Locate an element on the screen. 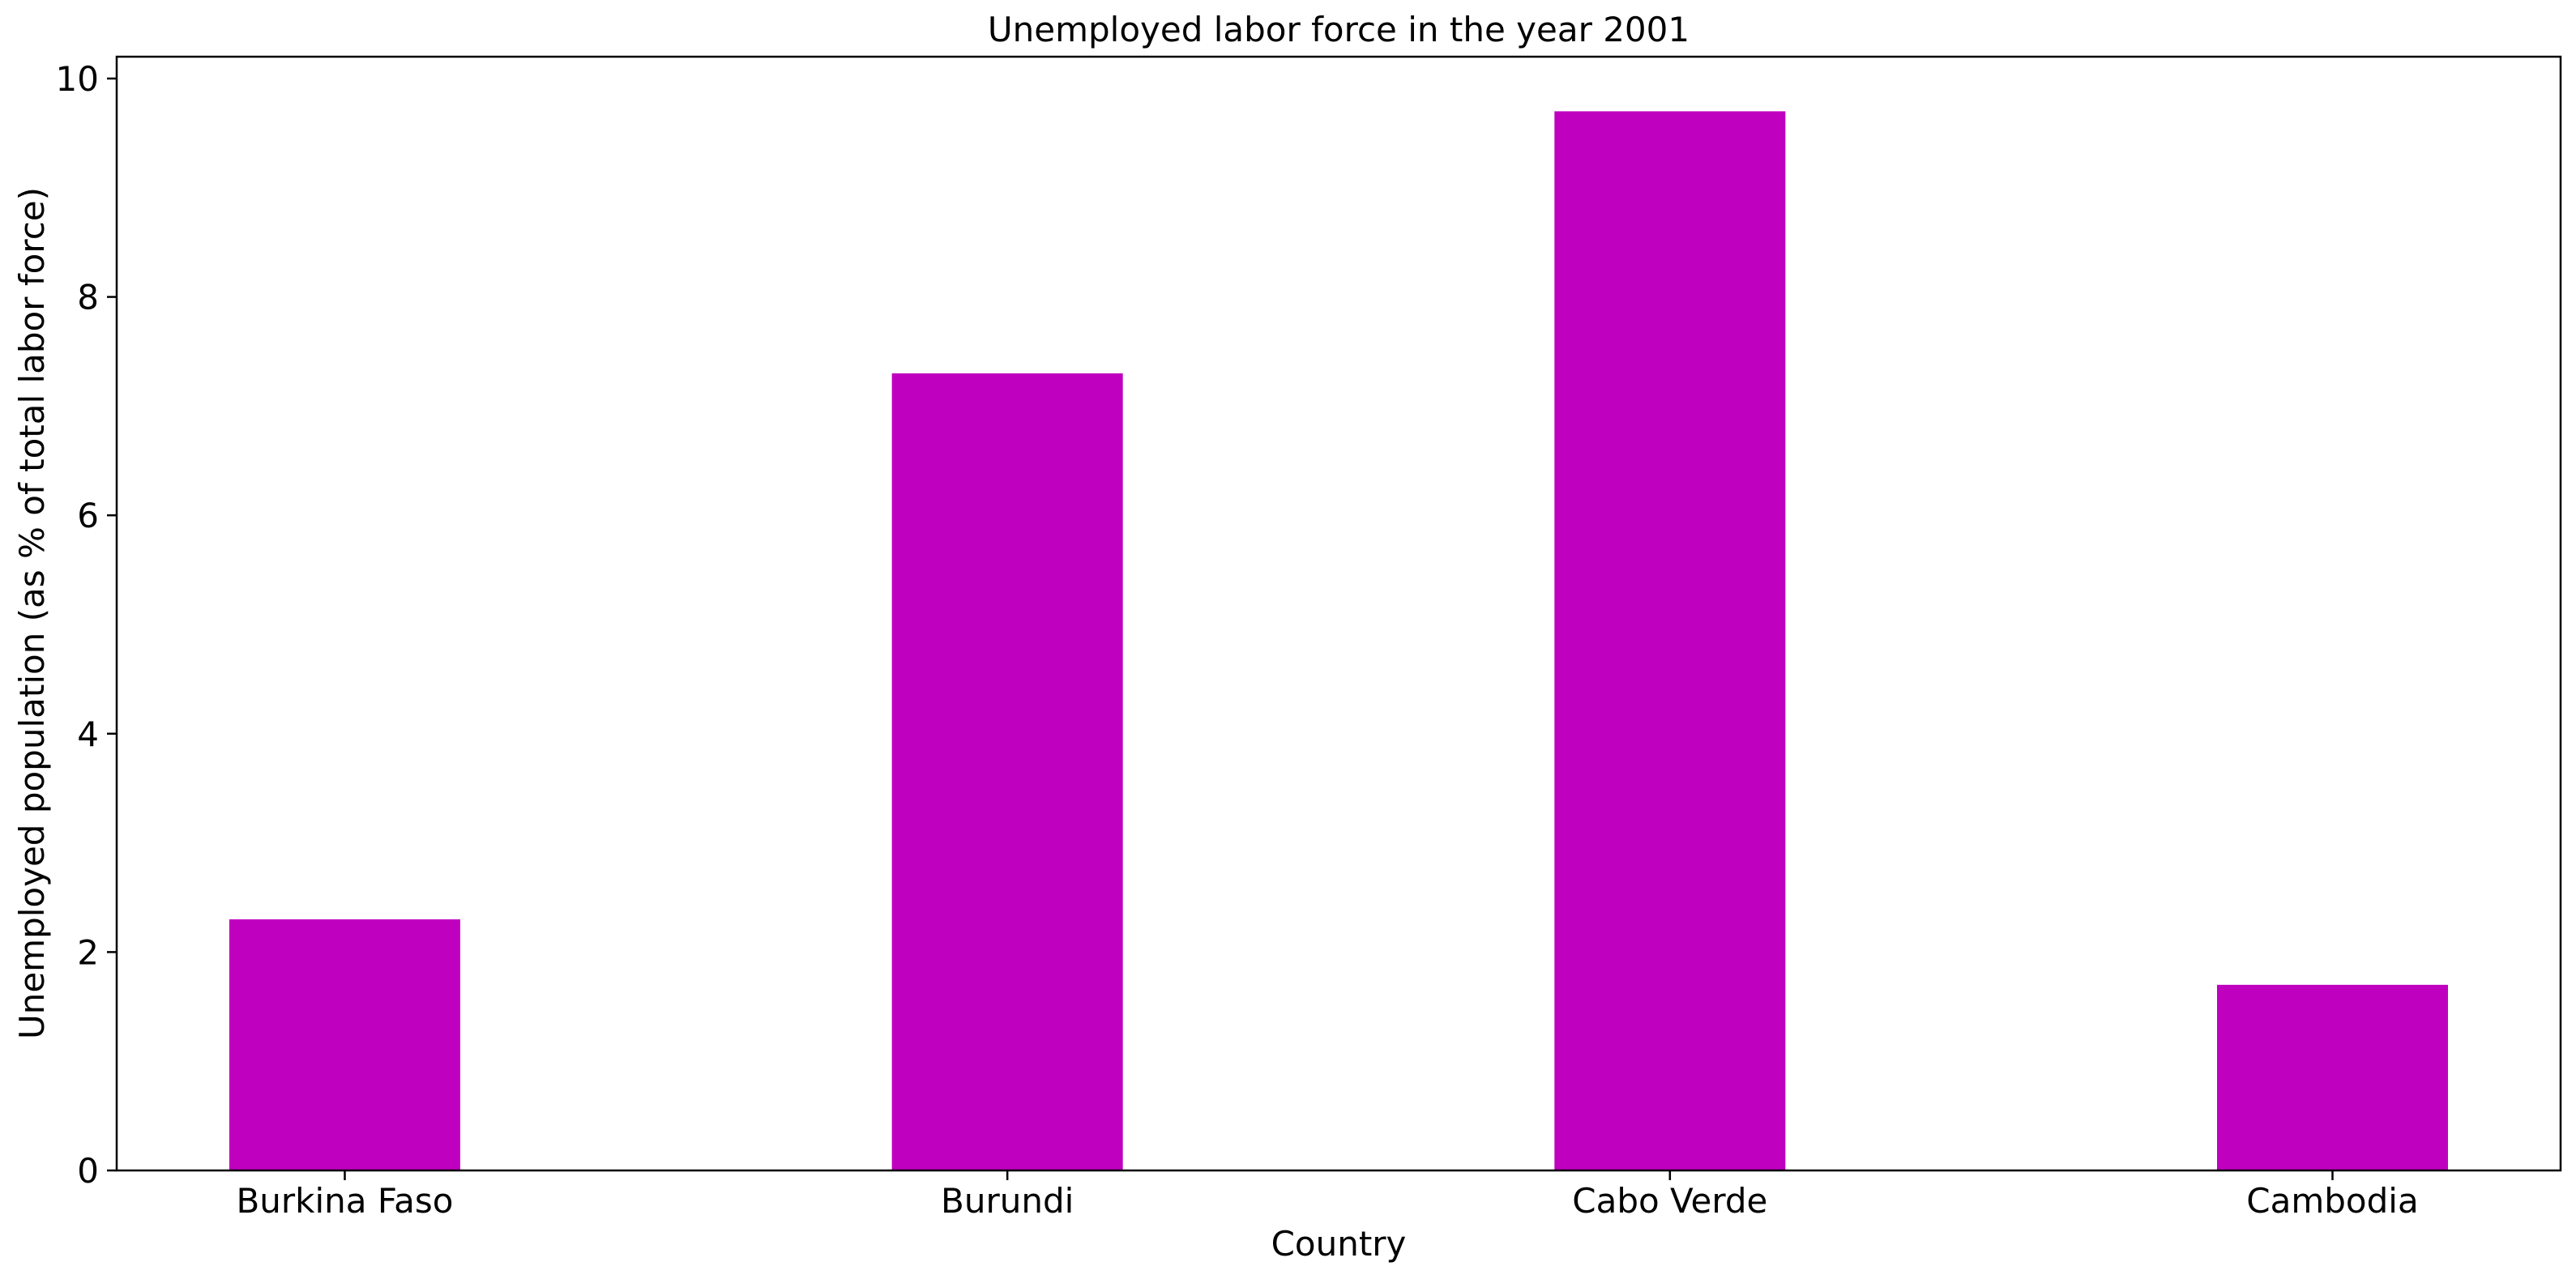  x-tick-label: Burkina Faso is located at coordinates (344, 1201).